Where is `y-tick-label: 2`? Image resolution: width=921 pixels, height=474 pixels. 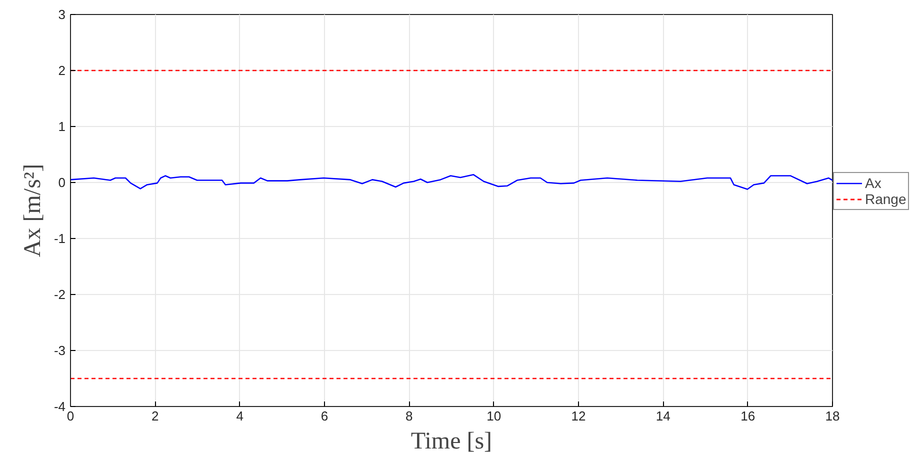 y-tick-label: 2 is located at coordinates (62, 70).